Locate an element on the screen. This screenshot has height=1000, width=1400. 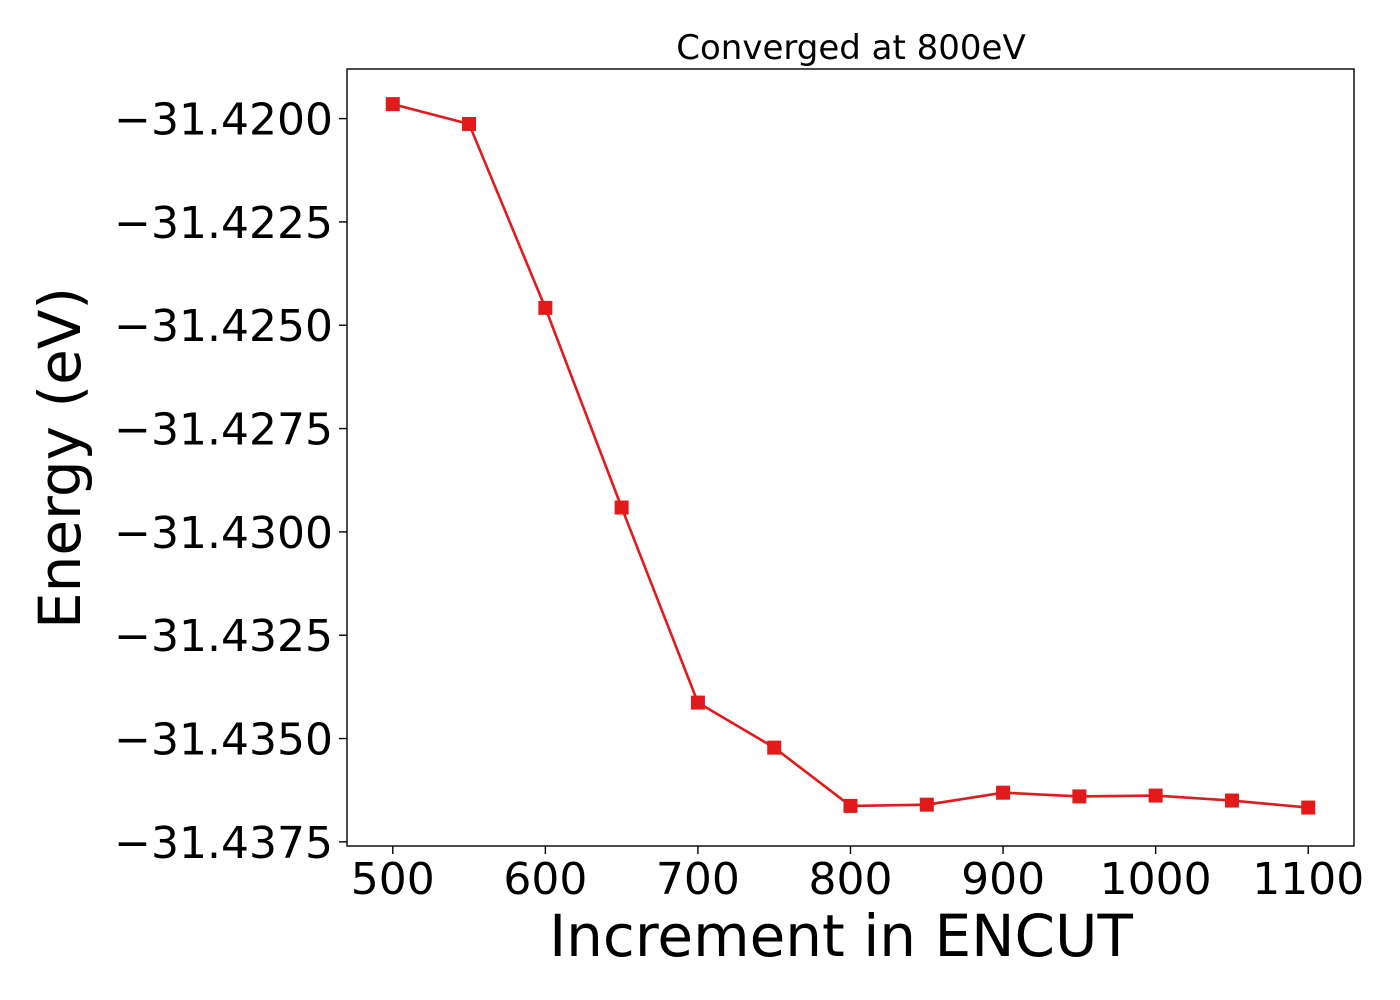
x-tick-label: 500 is located at coordinates (393, 879).